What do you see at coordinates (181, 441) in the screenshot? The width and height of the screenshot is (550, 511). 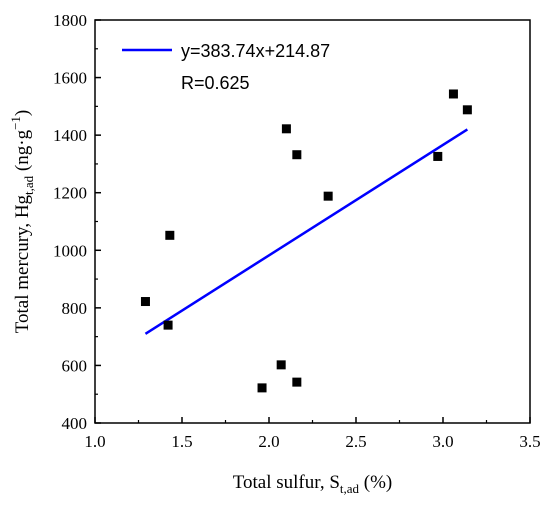 I see `x-tick-label: 1.5` at bounding box center [181, 441].